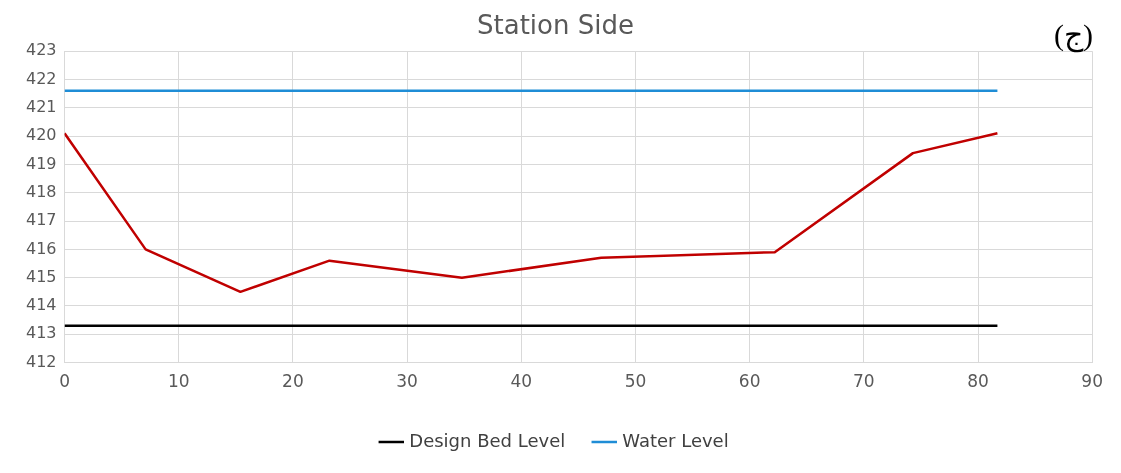  I want to click on text: (ج), so click(1073, 35).